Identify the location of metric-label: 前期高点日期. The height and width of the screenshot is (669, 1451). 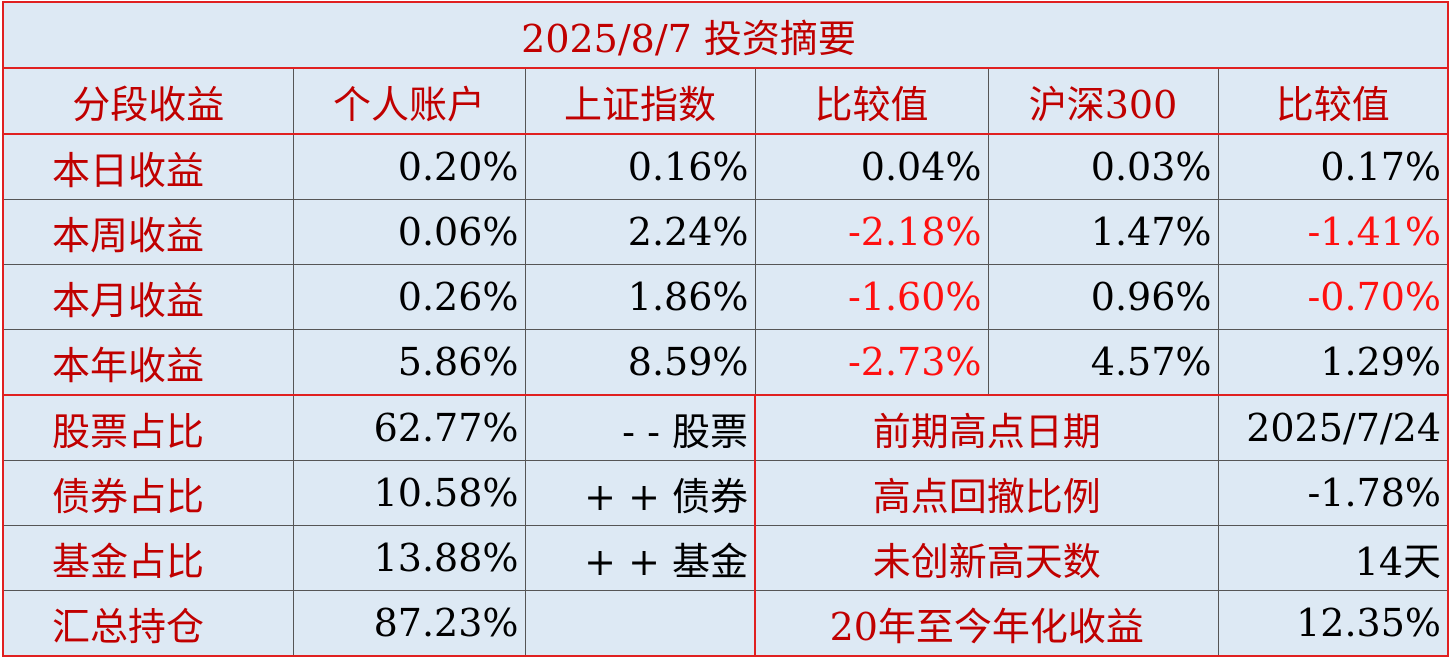
(986, 427).